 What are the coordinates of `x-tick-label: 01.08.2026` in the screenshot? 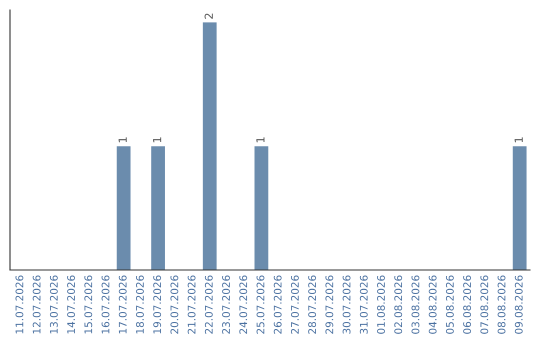 It's located at (381, 305).